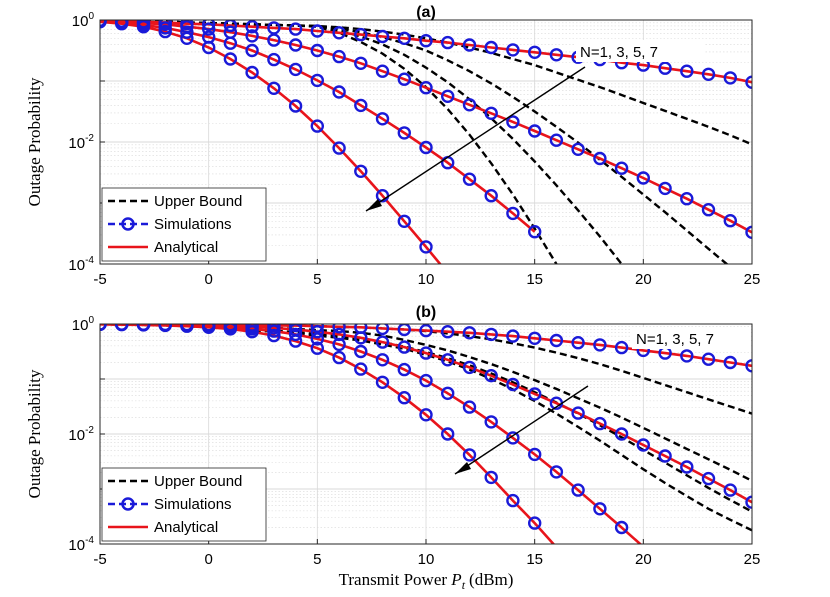  I want to click on y-tick-label: 10⁻², so click(81, 142).